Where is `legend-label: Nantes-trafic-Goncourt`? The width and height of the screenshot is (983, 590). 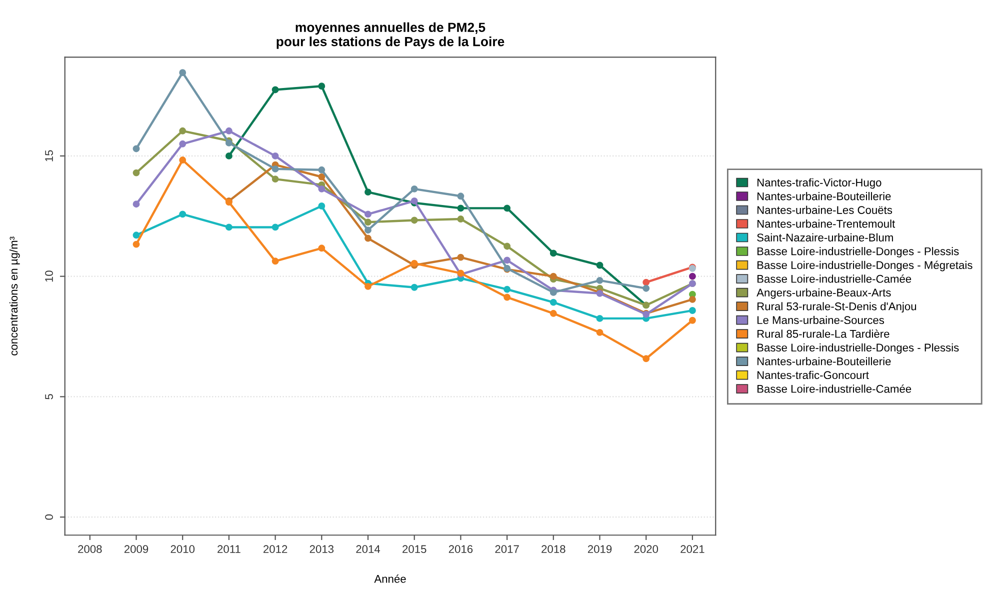
legend-label: Nantes-trafic-Goncourt is located at coordinates (813, 375).